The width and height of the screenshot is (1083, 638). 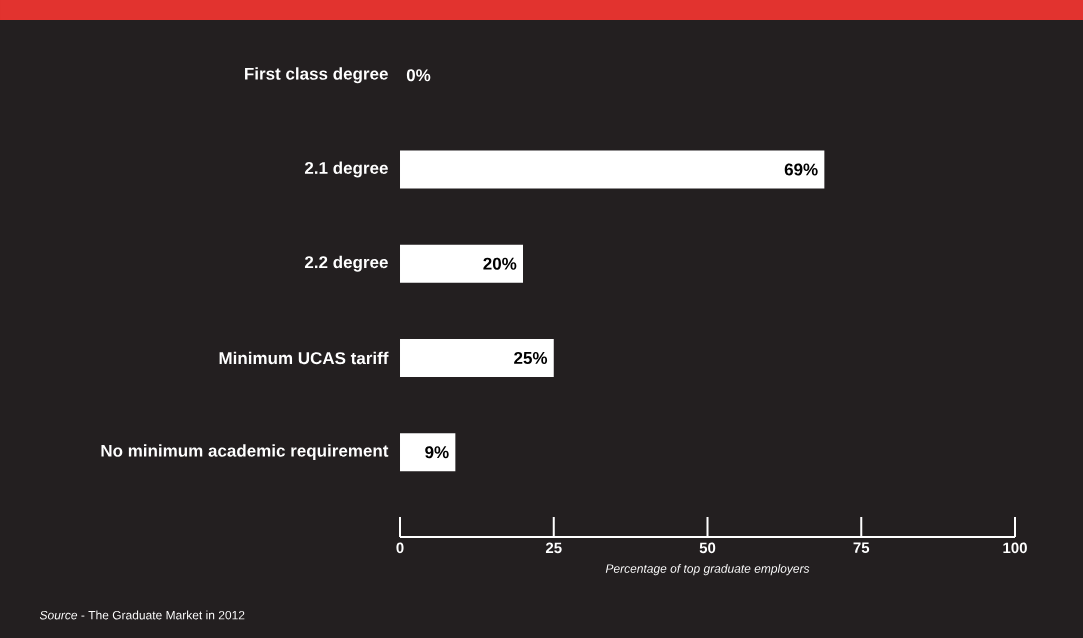 What do you see at coordinates (801, 169) in the screenshot?
I see `data-label: 69%` at bounding box center [801, 169].